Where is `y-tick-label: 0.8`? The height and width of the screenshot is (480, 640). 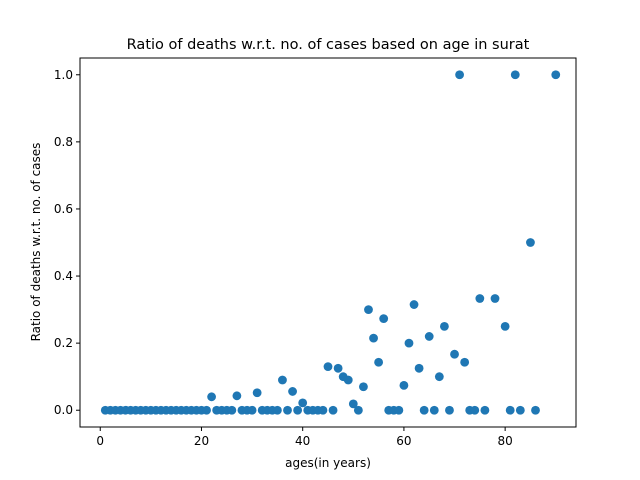
y-tick-label: 0.8 is located at coordinates (63, 142).